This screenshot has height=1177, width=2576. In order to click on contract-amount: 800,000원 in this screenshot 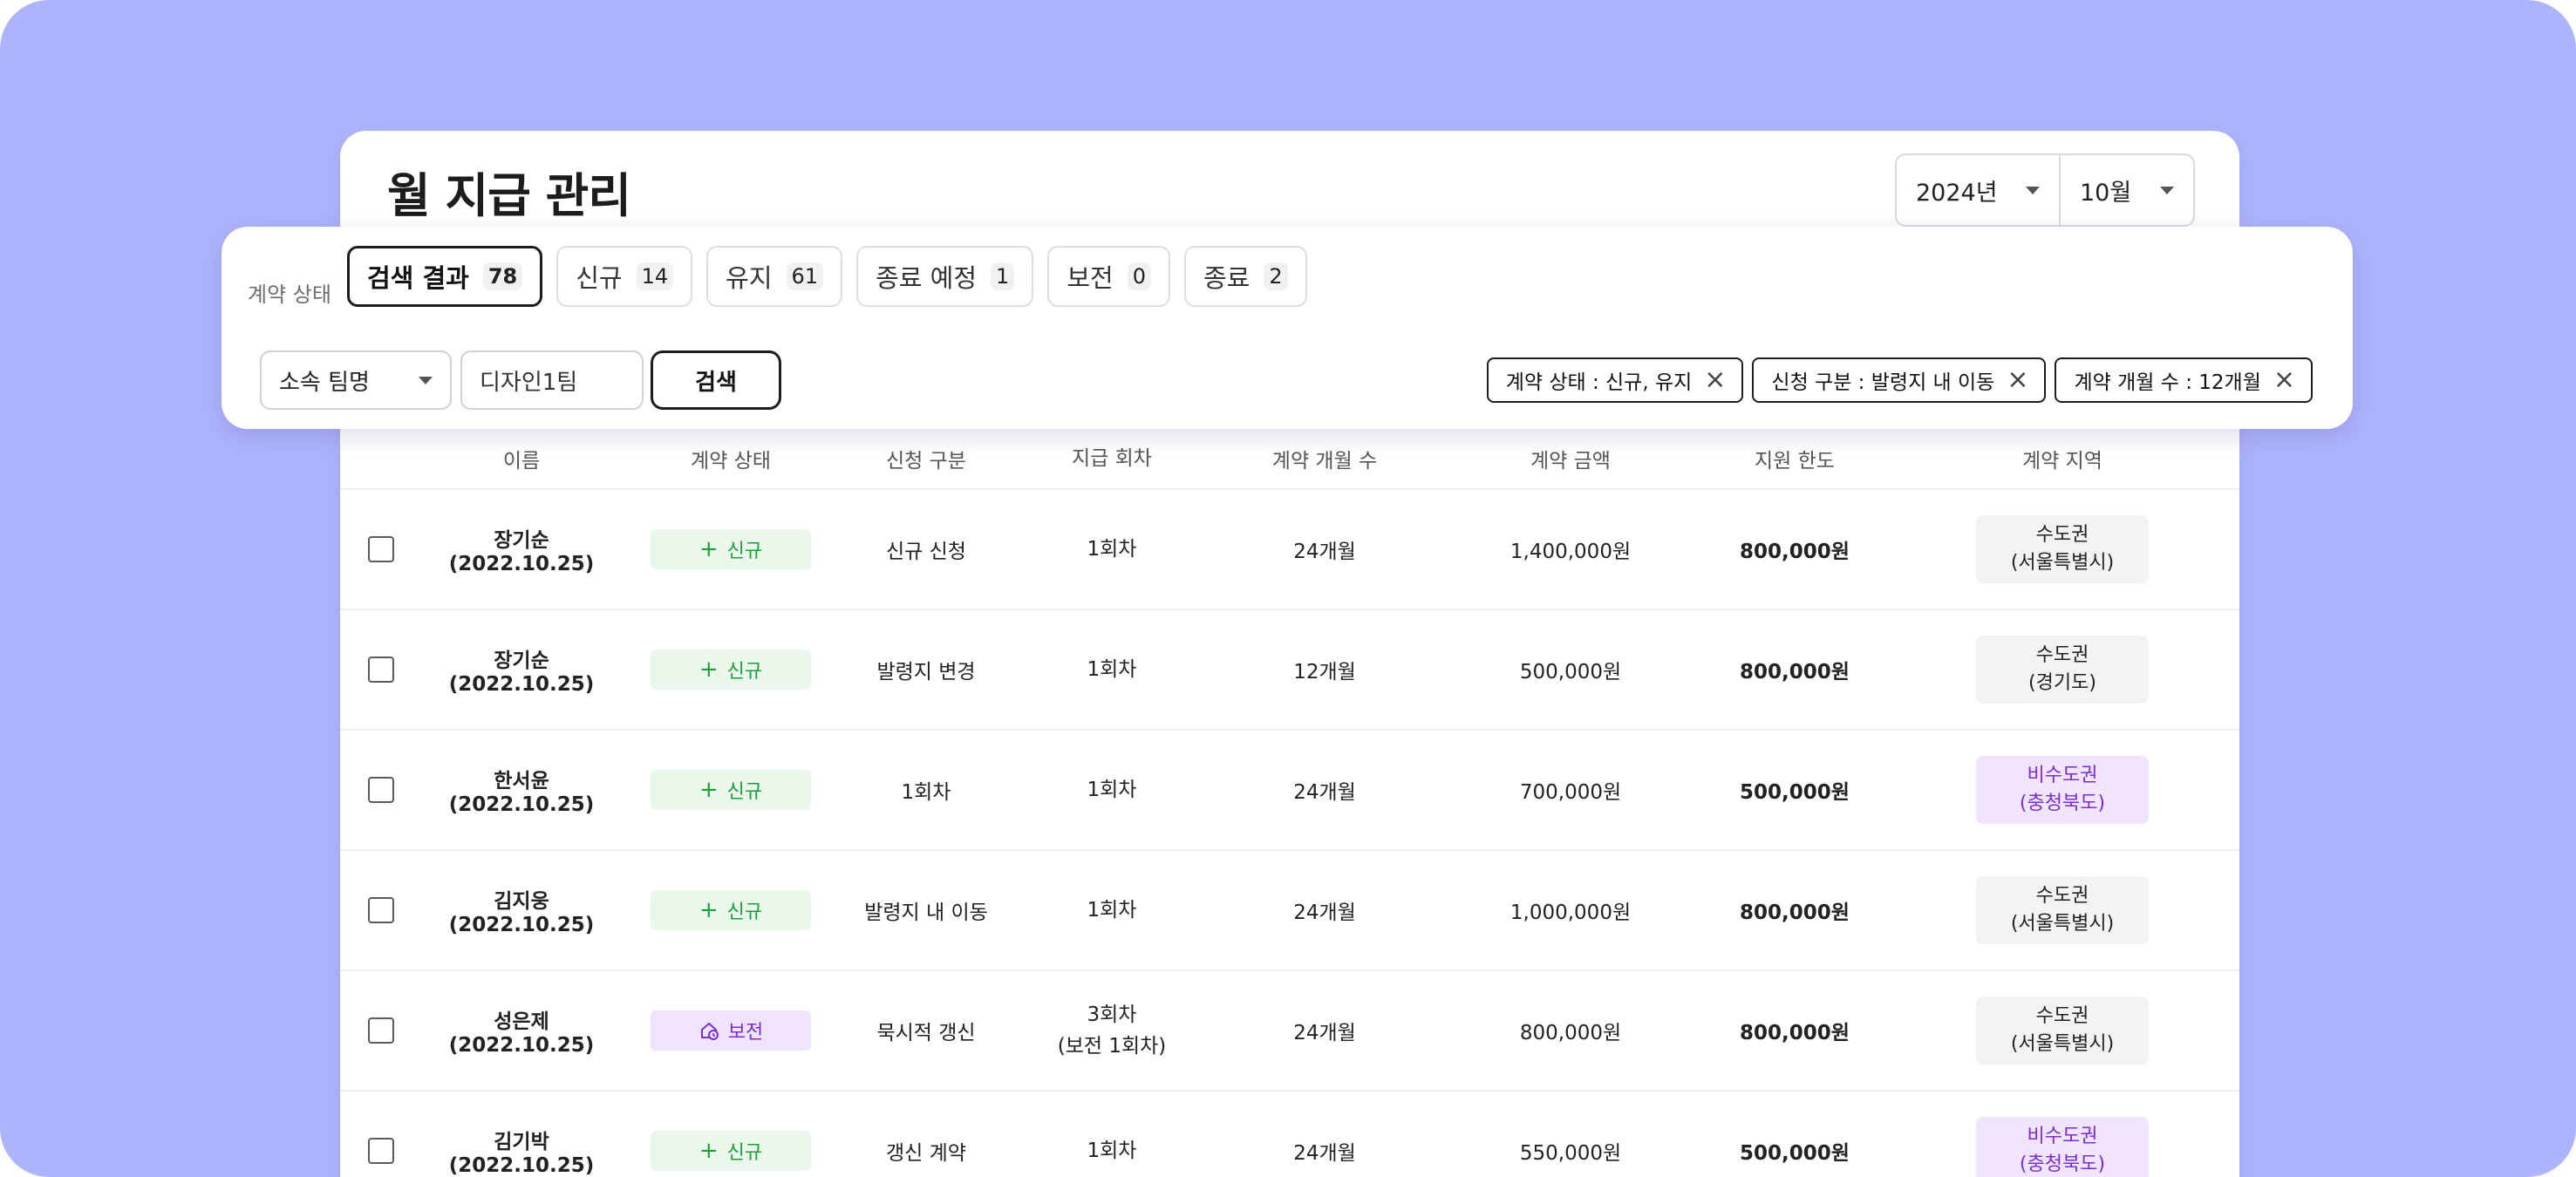, I will do `click(1571, 1033)`.